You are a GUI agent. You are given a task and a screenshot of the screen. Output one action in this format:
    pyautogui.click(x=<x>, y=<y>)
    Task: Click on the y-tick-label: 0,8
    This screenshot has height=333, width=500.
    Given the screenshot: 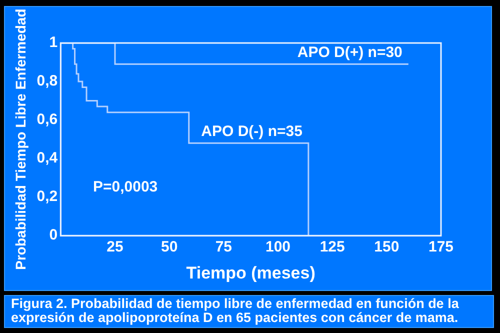 What is the action you would take?
    pyautogui.click(x=47, y=81)
    